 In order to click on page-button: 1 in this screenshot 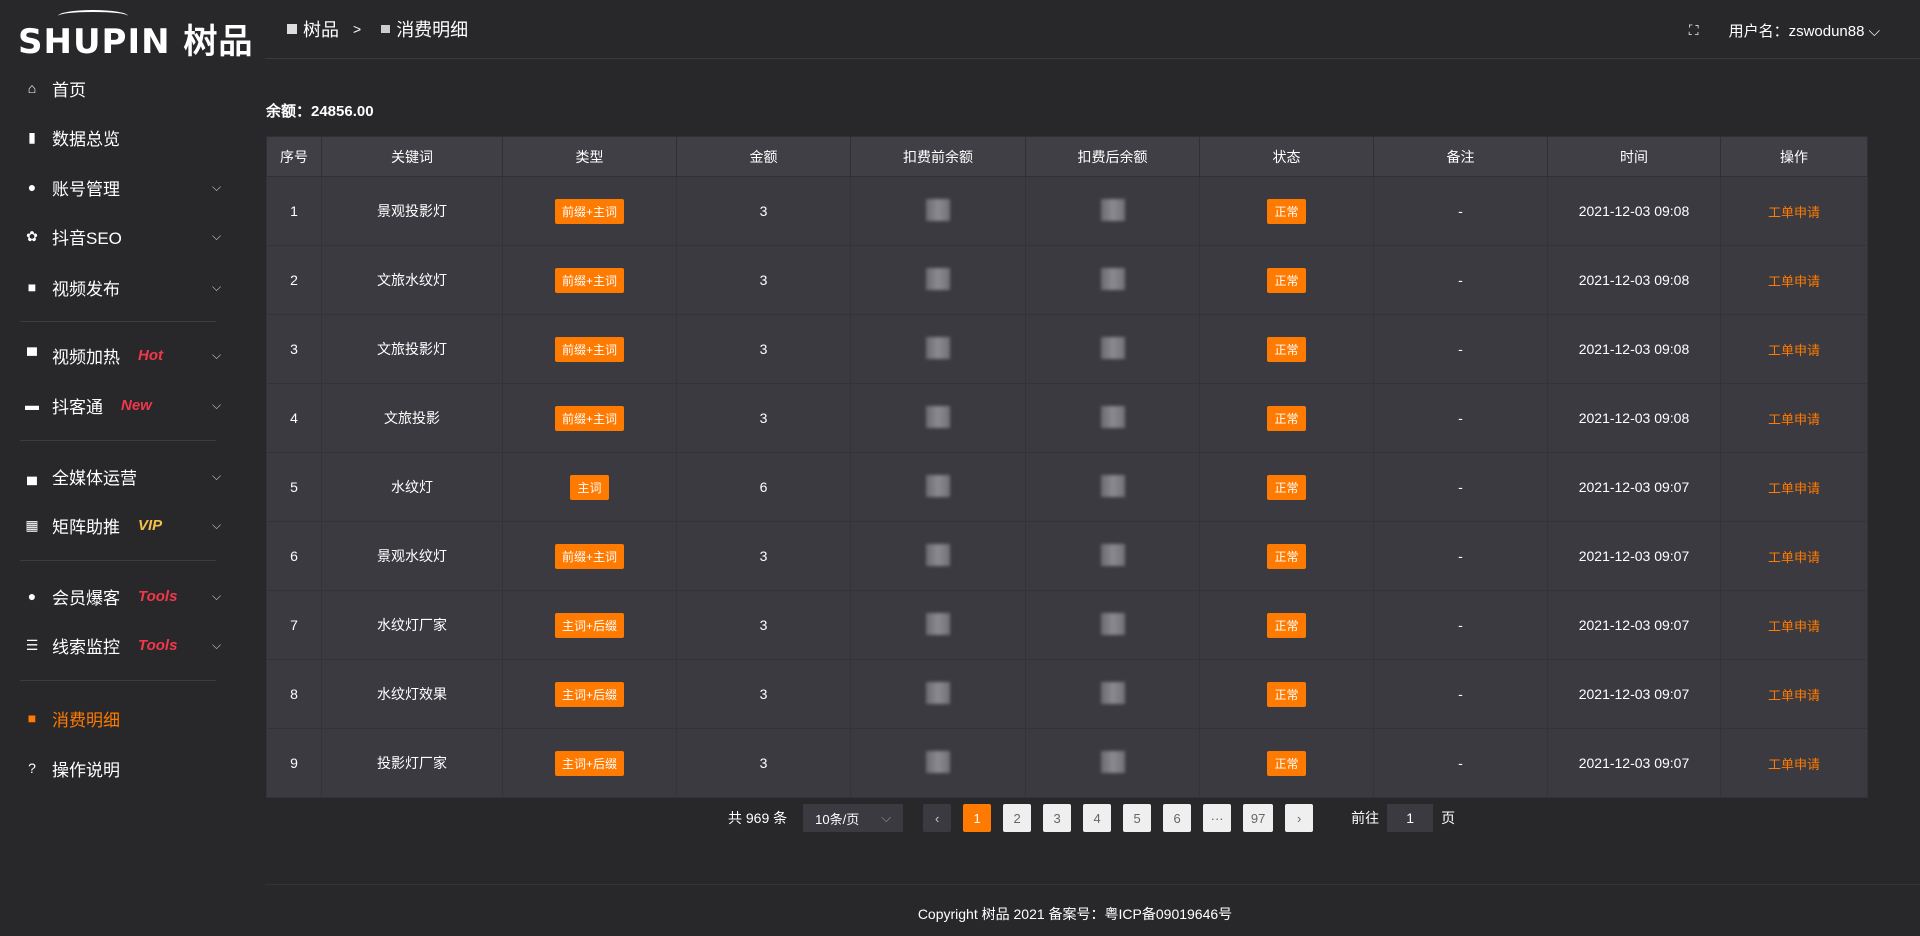, I will do `click(977, 818)`.